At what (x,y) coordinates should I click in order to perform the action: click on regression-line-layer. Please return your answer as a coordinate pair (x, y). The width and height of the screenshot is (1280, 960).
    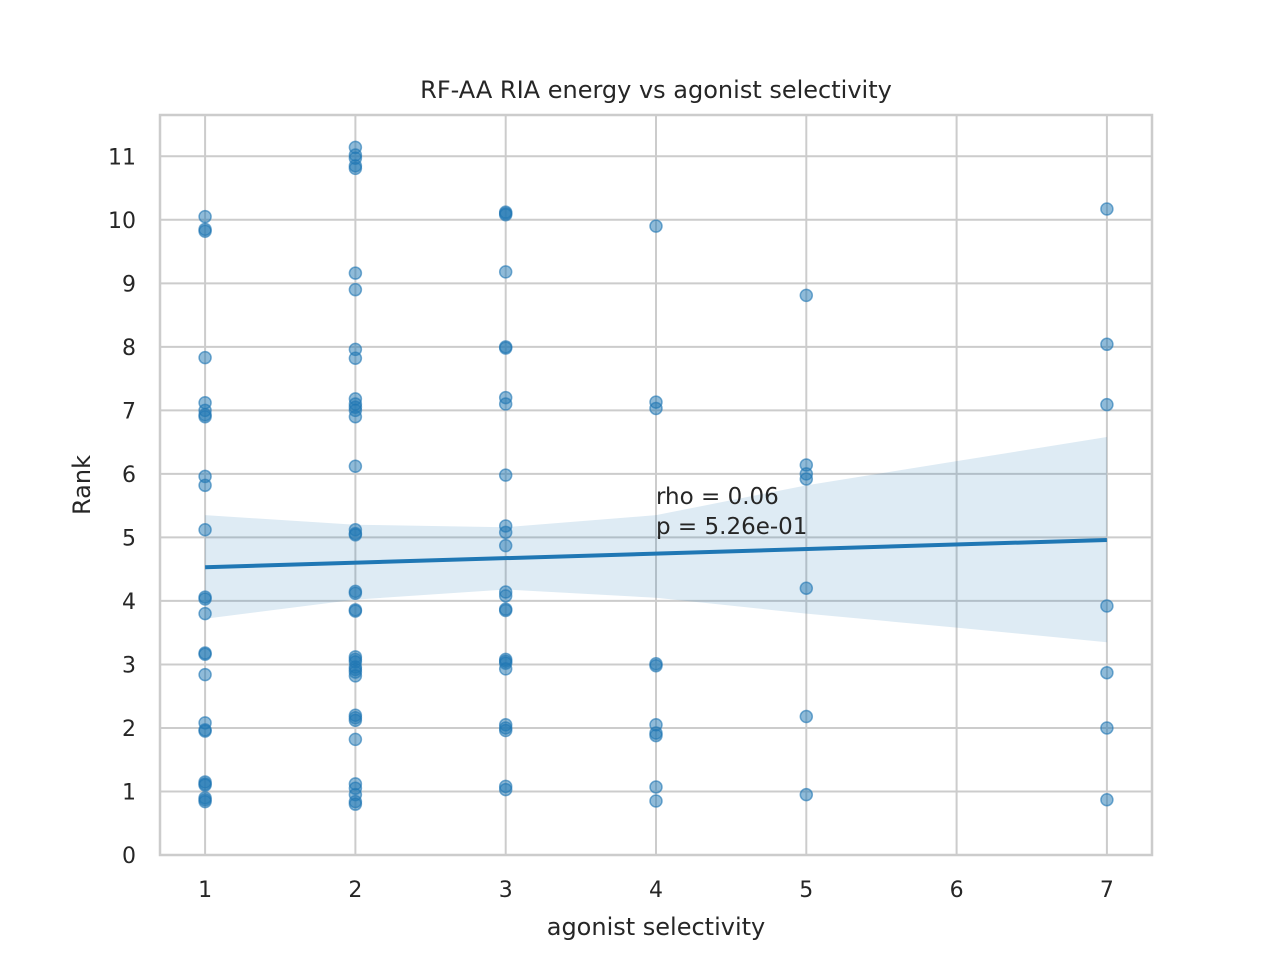
    Looking at the image, I should click on (656, 553).